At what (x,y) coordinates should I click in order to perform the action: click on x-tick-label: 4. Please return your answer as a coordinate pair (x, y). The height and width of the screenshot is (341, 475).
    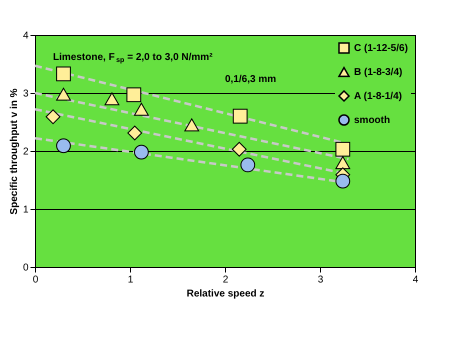
    Looking at the image, I should click on (415, 280).